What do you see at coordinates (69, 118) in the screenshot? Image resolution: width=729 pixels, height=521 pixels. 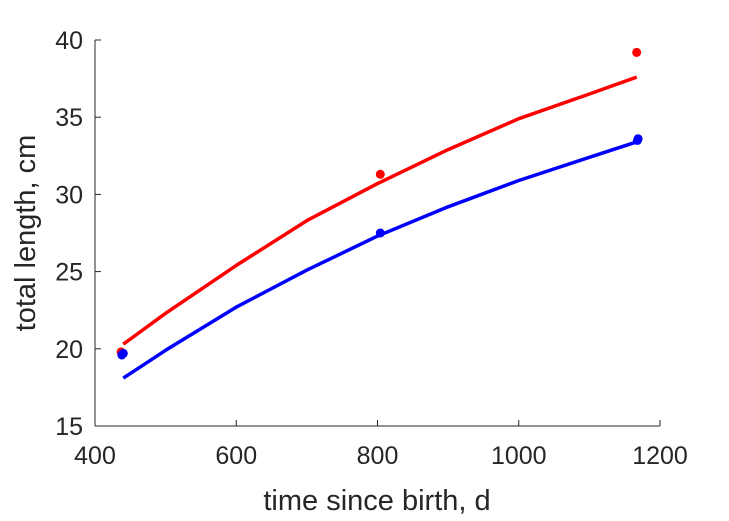 I see `y-tick-label: 35` at bounding box center [69, 118].